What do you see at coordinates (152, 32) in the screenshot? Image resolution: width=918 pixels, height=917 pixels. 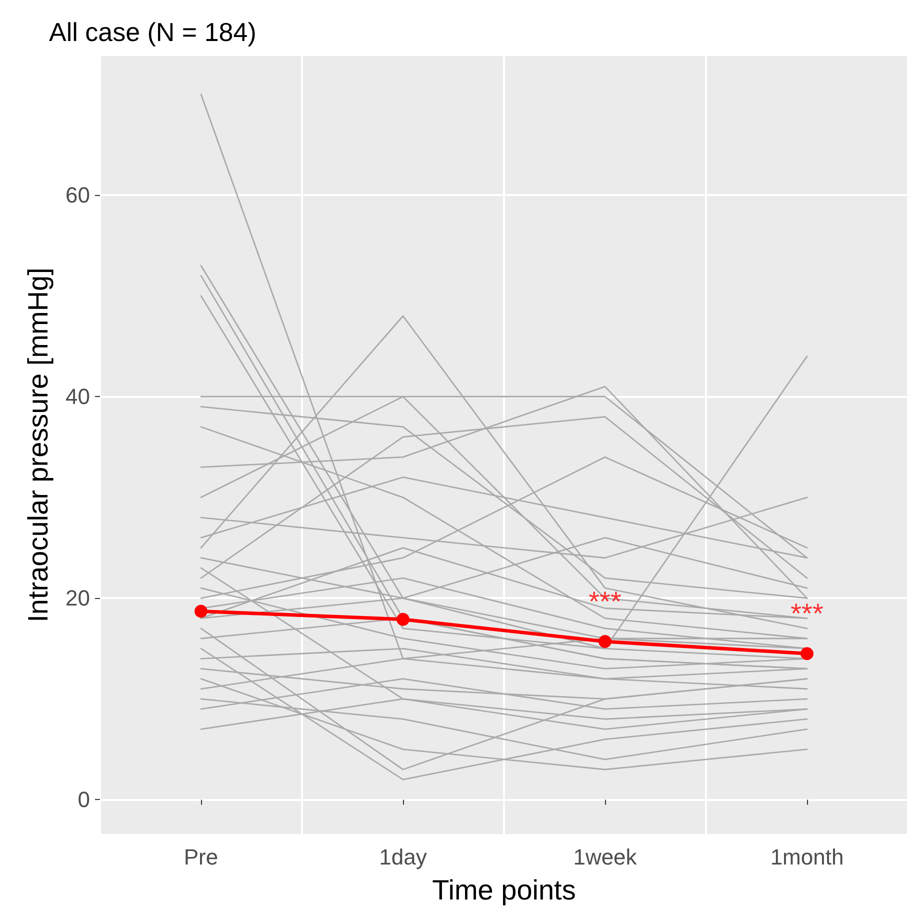 I see `chart-title: All case (N = 184)` at bounding box center [152, 32].